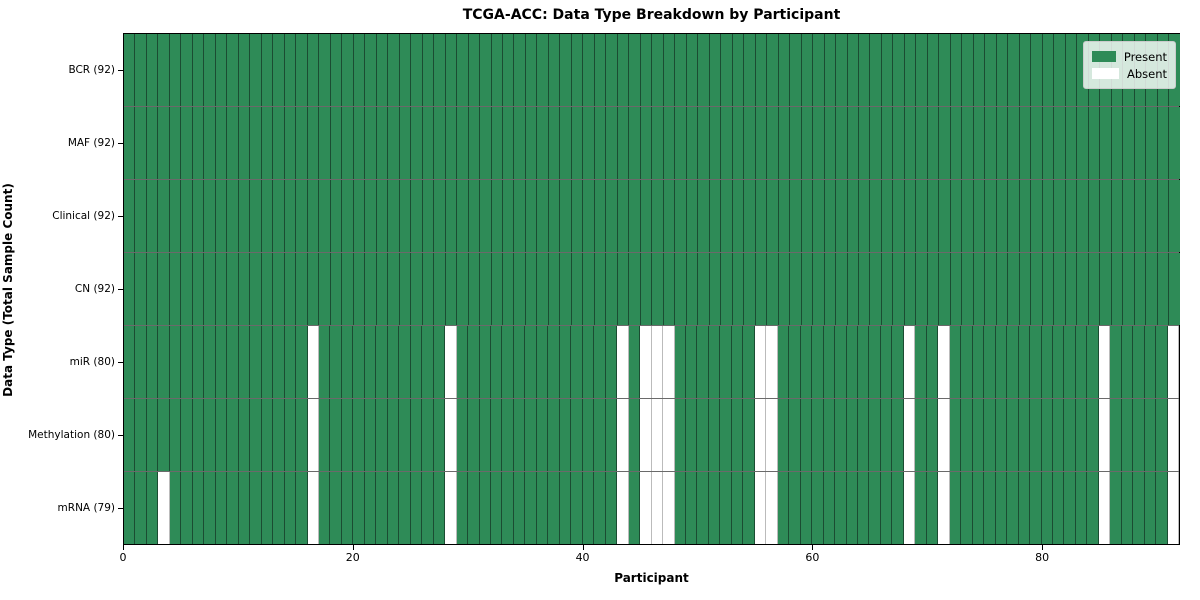 The height and width of the screenshot is (600, 1200). What do you see at coordinates (123, 557) in the screenshot?
I see `x-tick-label: 0` at bounding box center [123, 557].